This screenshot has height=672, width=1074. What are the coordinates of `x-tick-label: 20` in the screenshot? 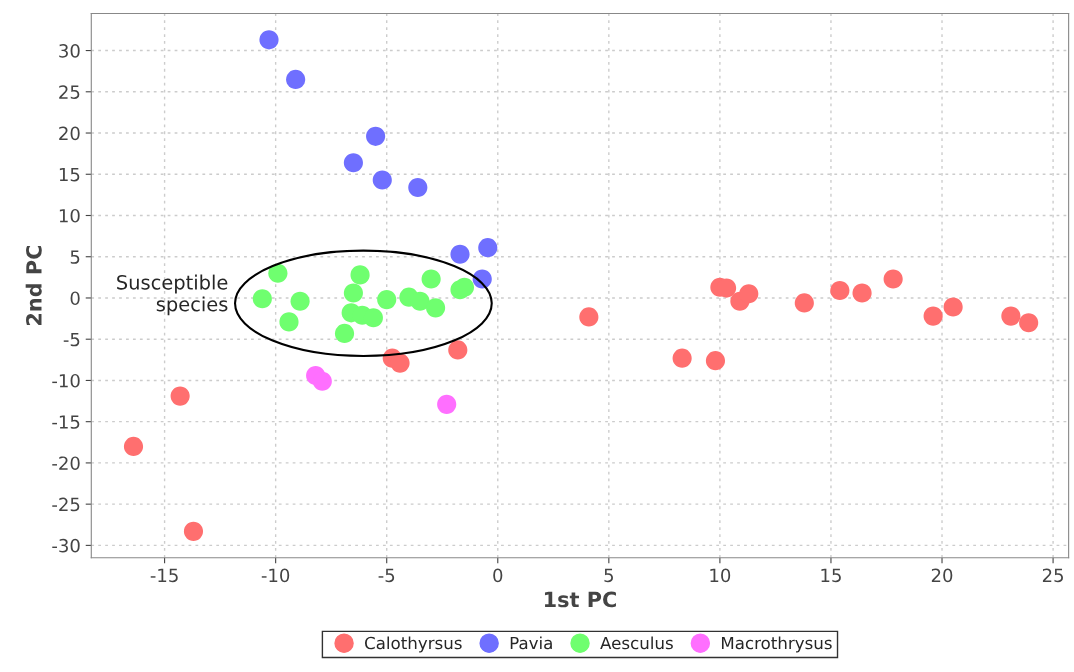 It's located at (942, 575).